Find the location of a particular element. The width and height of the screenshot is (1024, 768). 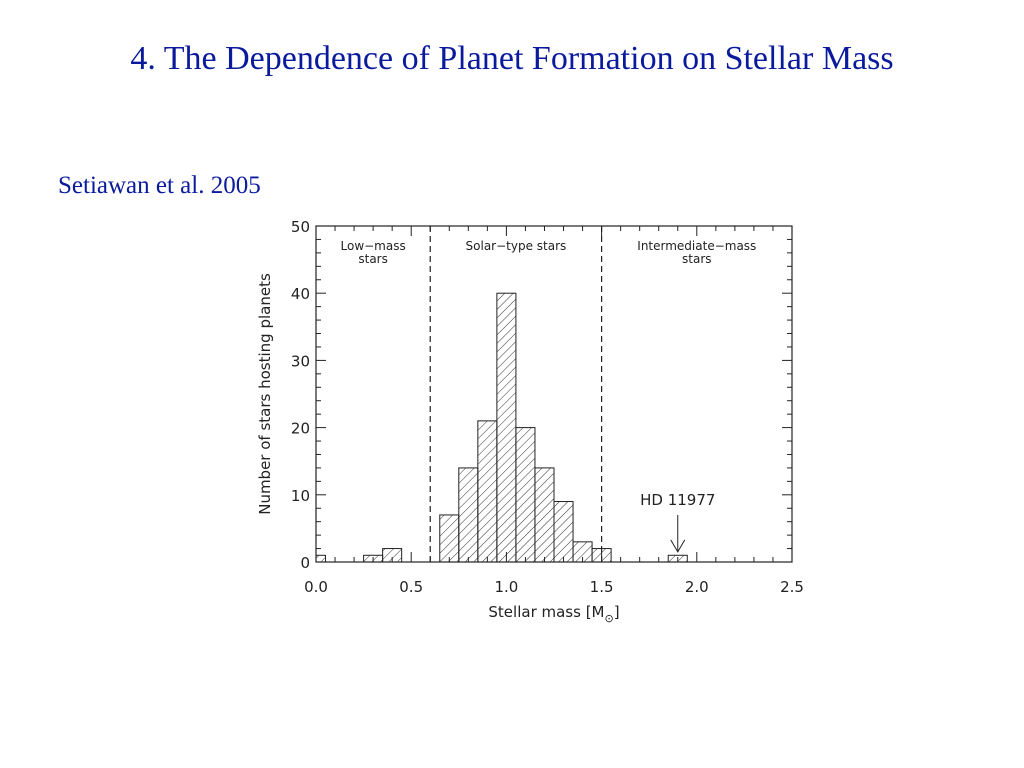

region-label: Intermediate−mass is located at coordinates (696, 246).